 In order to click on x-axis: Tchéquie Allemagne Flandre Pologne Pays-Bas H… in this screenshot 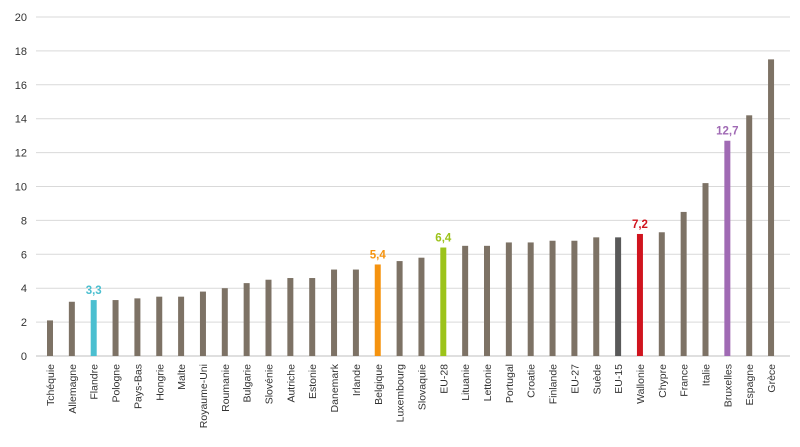, I will do `click(411, 395)`.